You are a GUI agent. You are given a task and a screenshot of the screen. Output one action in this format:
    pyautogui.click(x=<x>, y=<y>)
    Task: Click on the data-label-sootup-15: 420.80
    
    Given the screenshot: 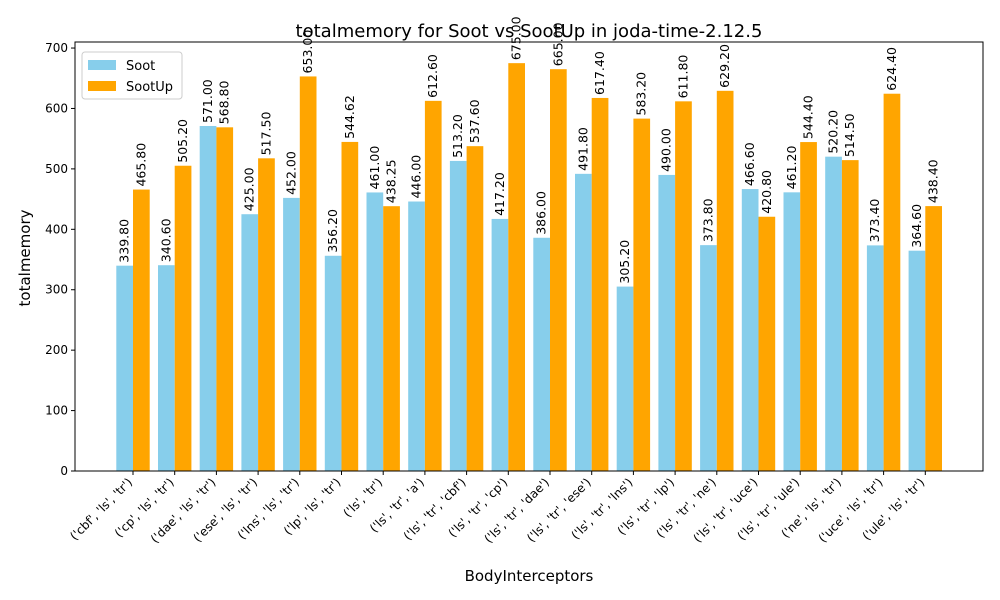 What is the action you would take?
    pyautogui.click(x=766, y=192)
    